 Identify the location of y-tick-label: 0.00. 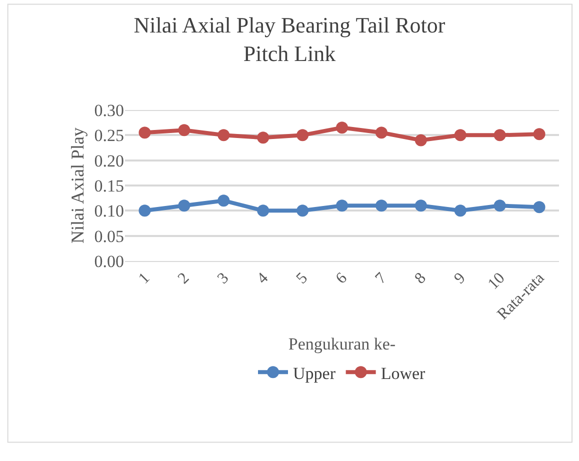
(109, 261).